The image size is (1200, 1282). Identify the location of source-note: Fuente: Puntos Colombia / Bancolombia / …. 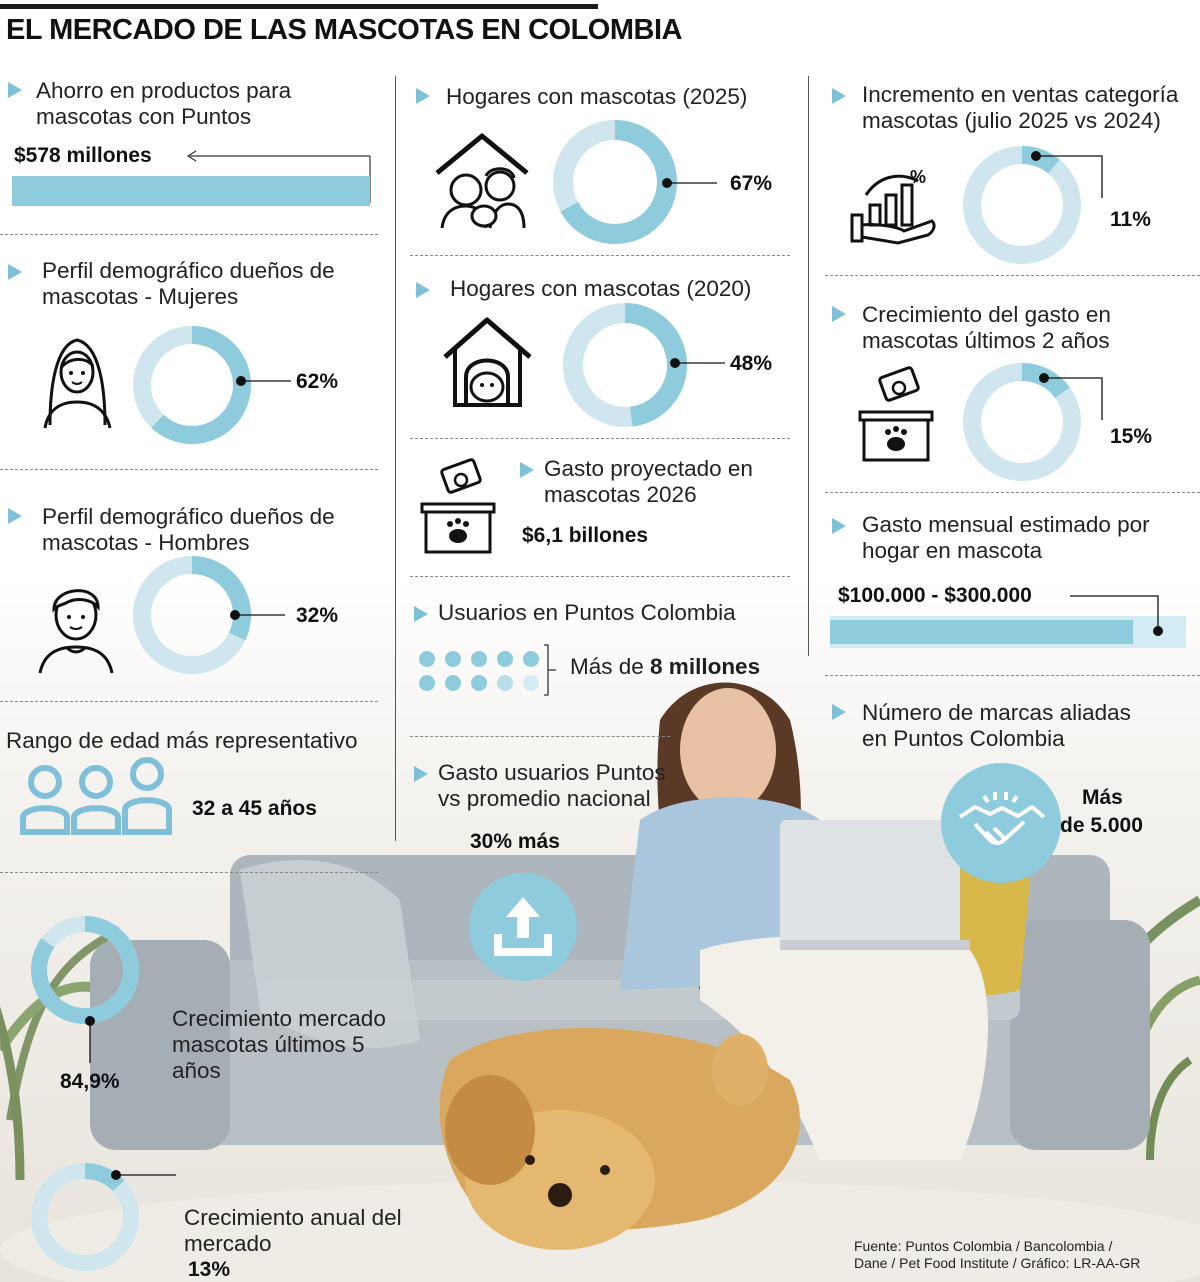
(1024, 1255).